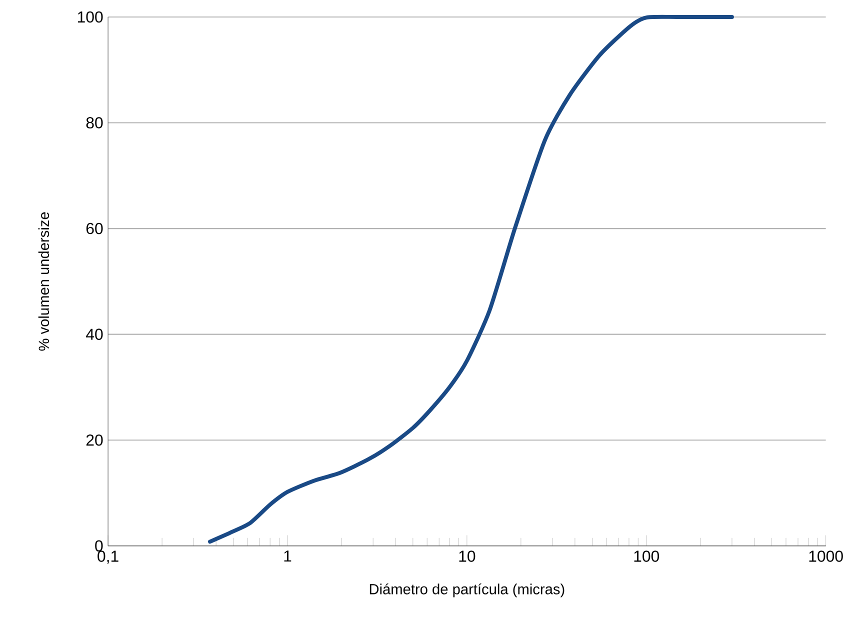 The width and height of the screenshot is (850, 638). Describe the element at coordinates (94, 440) in the screenshot. I see `y-tick-label: 20` at that location.